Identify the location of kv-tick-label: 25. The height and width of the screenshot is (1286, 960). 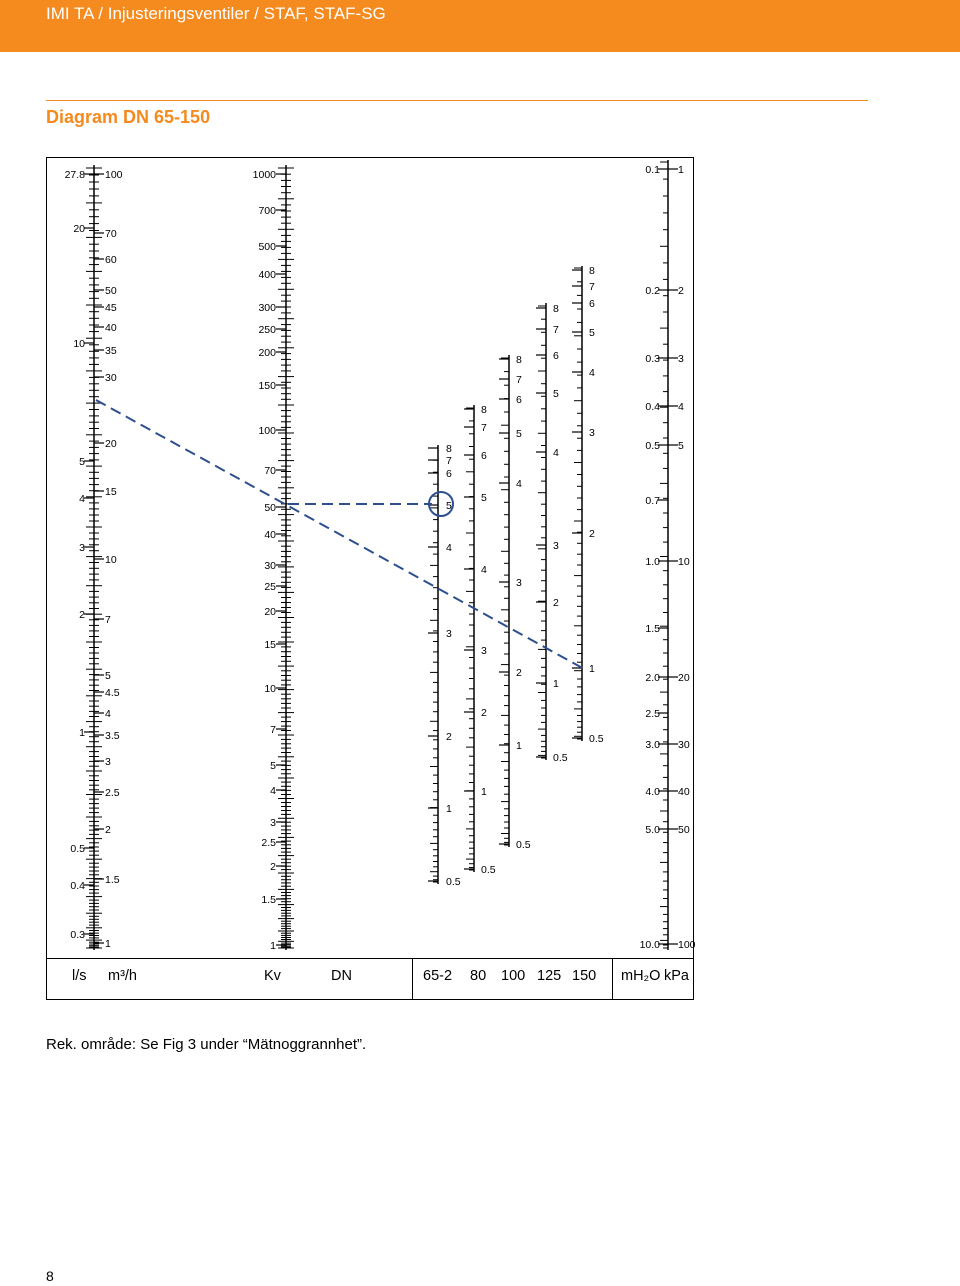
(270, 587).